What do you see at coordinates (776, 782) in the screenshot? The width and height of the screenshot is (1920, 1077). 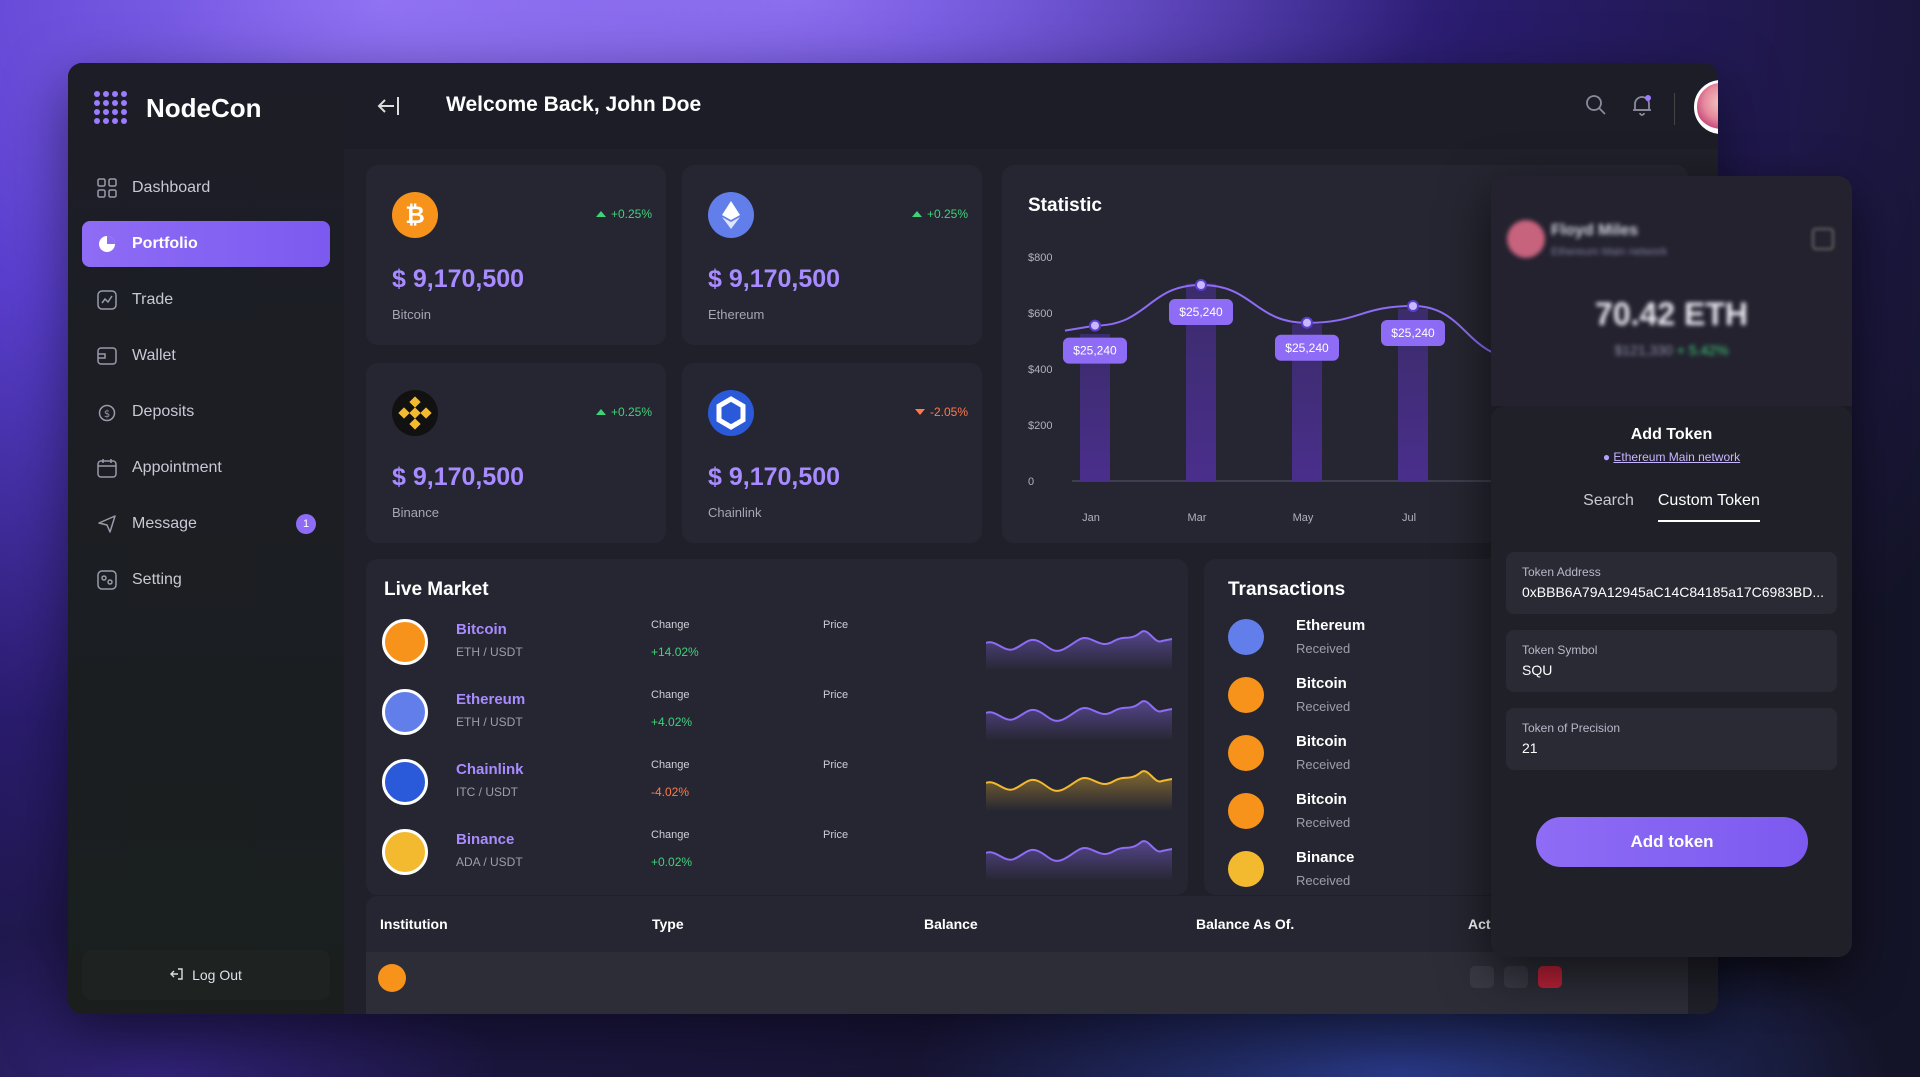 I see `list-item: Chainlink ITC / USDT Change -4.02% Price` at bounding box center [776, 782].